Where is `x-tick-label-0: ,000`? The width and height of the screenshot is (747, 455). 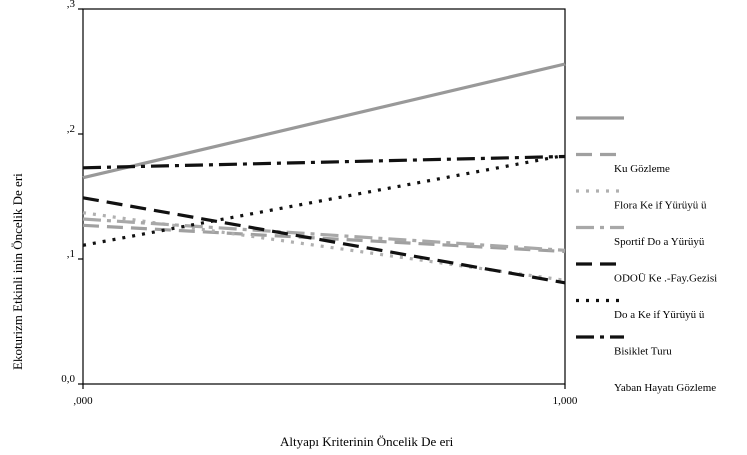
x-tick-label-0: ,000 is located at coordinates (83, 401).